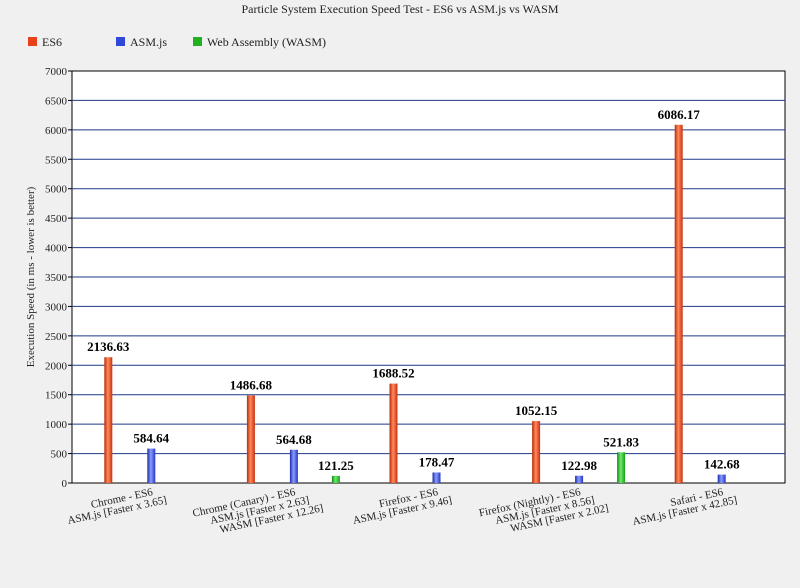 This screenshot has height=588, width=800. I want to click on data-label: 1052.15, so click(536, 410).